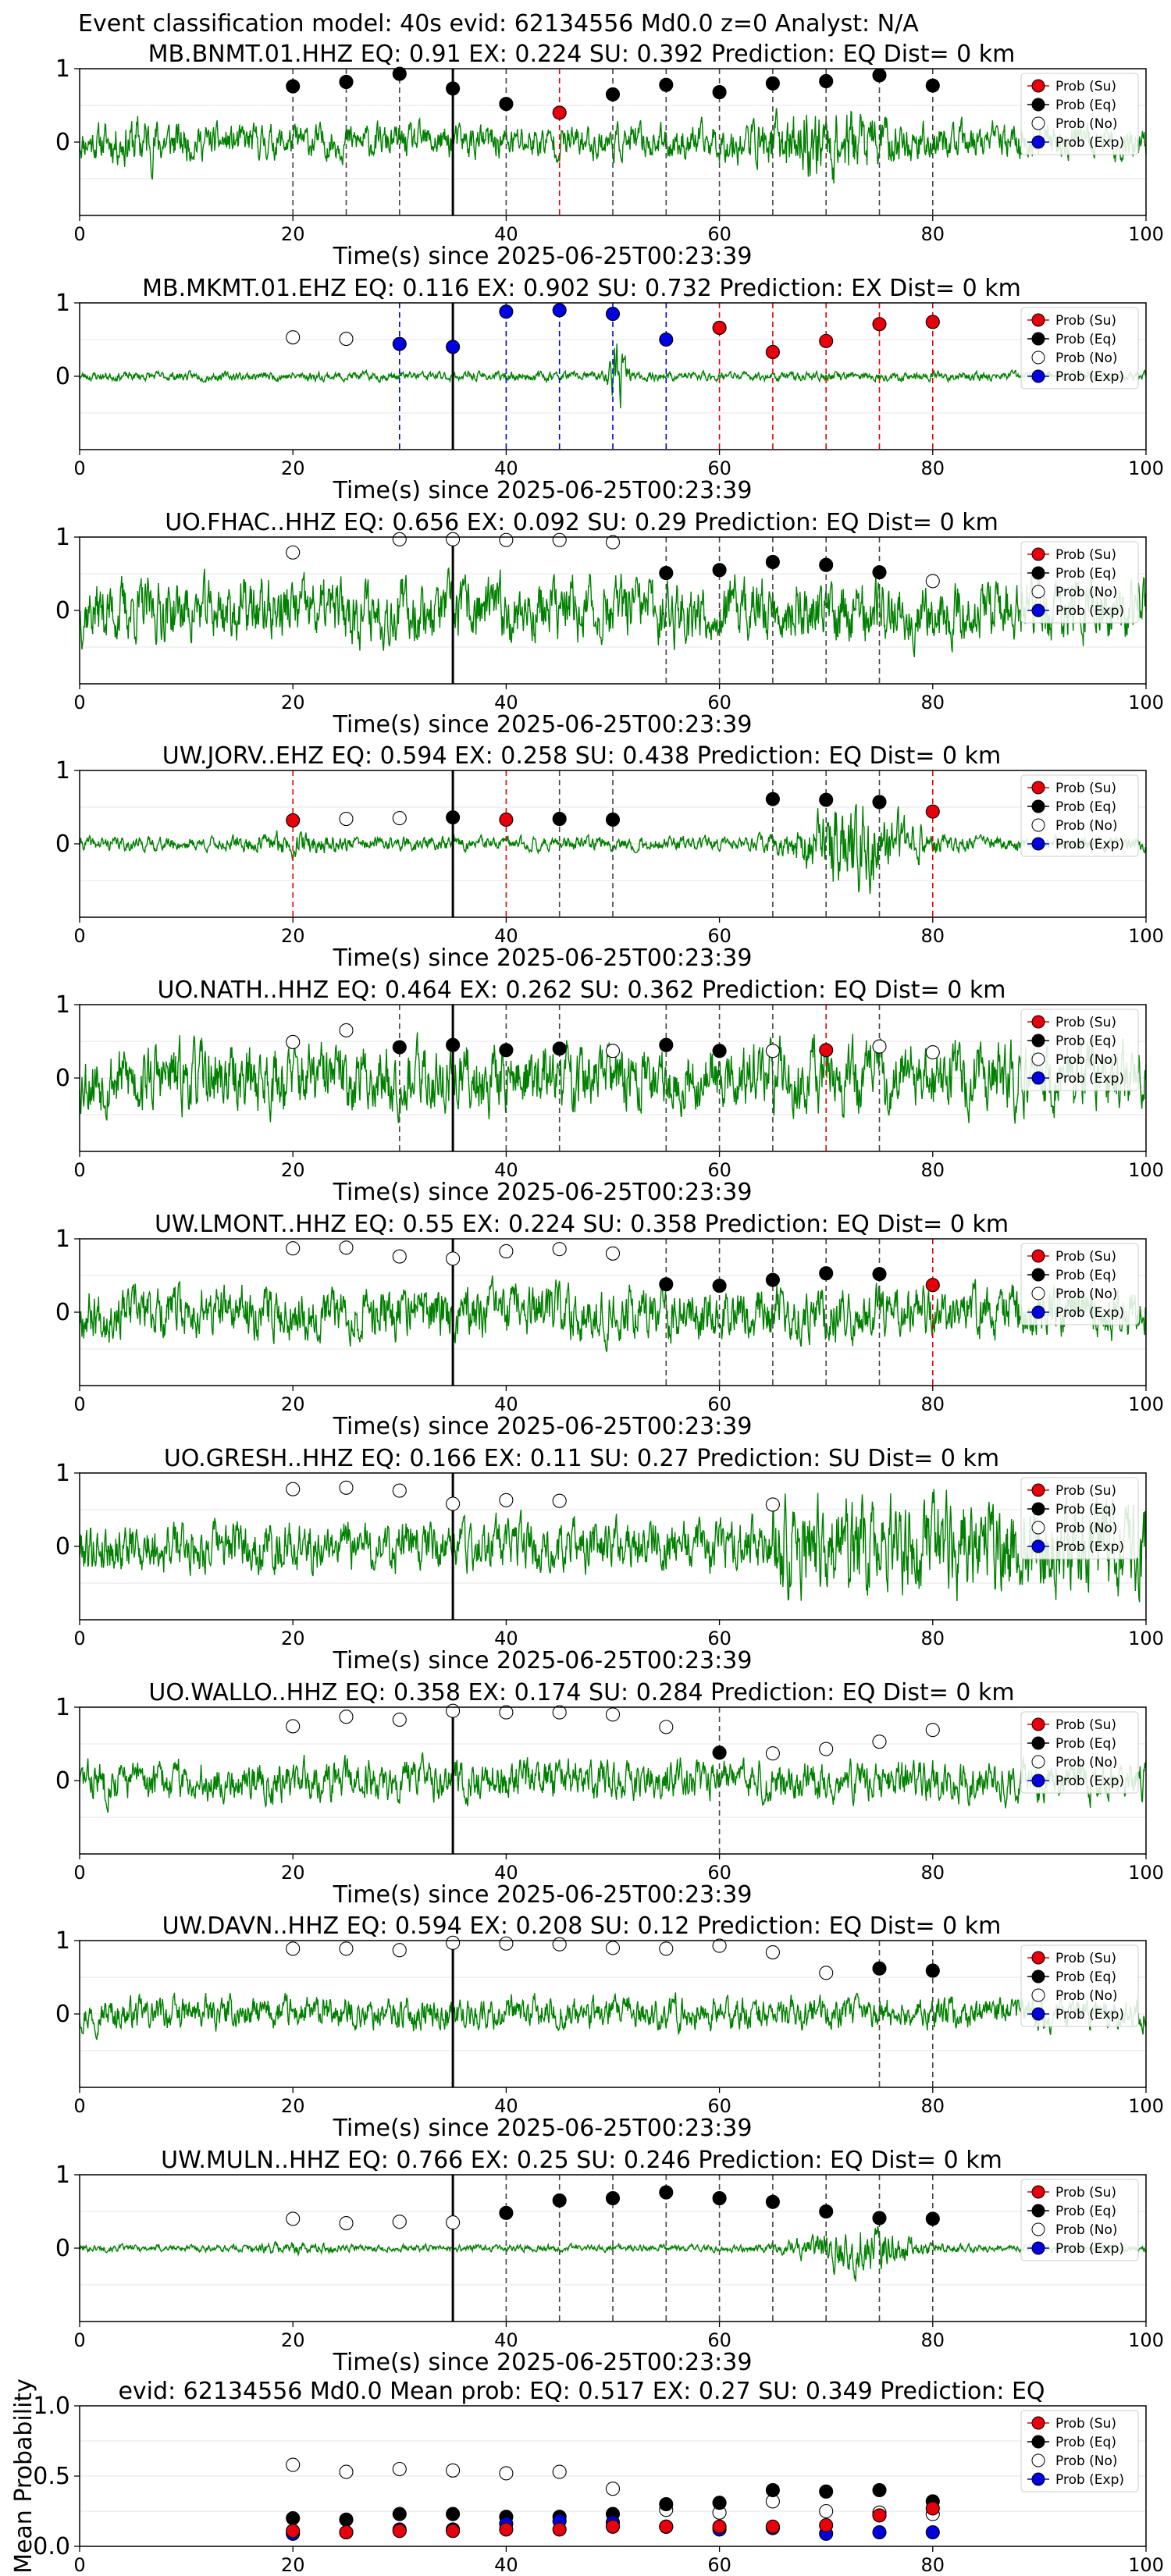 This screenshot has width=1171, height=2576. What do you see at coordinates (51, 2546) in the screenshot?
I see `y-tick-label: 0.0` at bounding box center [51, 2546].